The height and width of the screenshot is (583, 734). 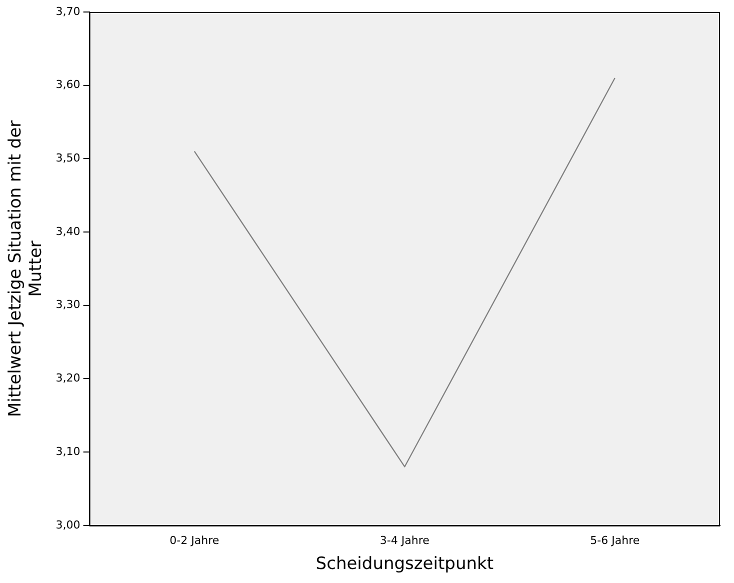 What do you see at coordinates (68, 85) in the screenshot?
I see `y-tick-label: 3,60` at bounding box center [68, 85].